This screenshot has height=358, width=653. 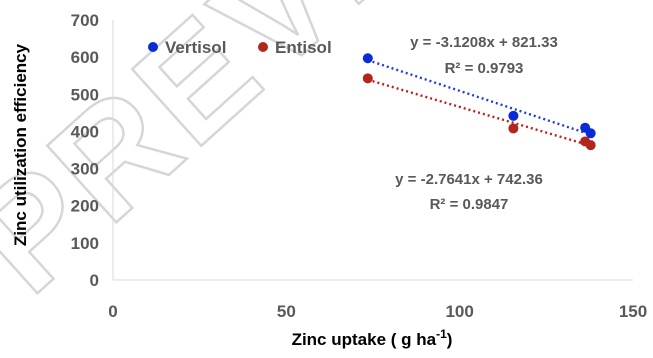 What do you see at coordinates (112, 311) in the screenshot?
I see `x-tick-label: 0` at bounding box center [112, 311].